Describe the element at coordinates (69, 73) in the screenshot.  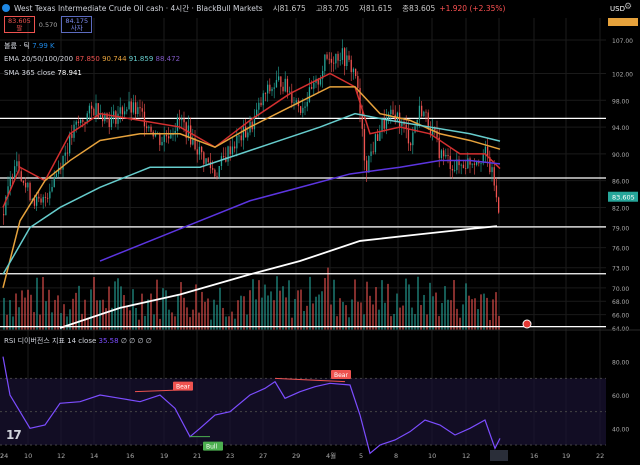
I see `sma-value: 78.941` at that location.